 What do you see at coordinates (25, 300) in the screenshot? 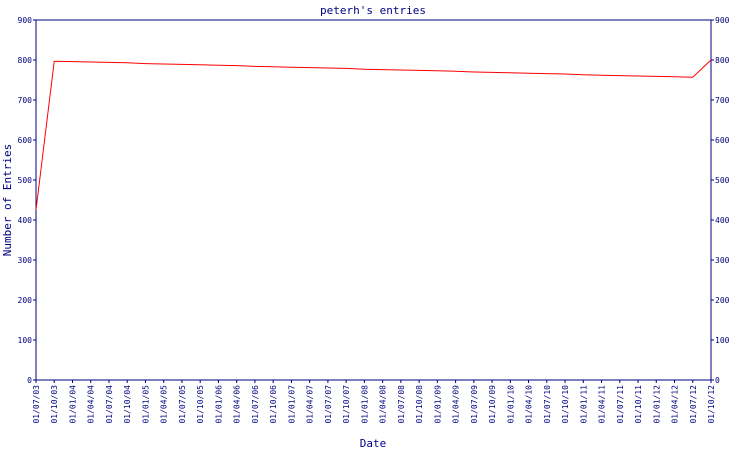
I see `y-tick-label: 200` at bounding box center [25, 300].